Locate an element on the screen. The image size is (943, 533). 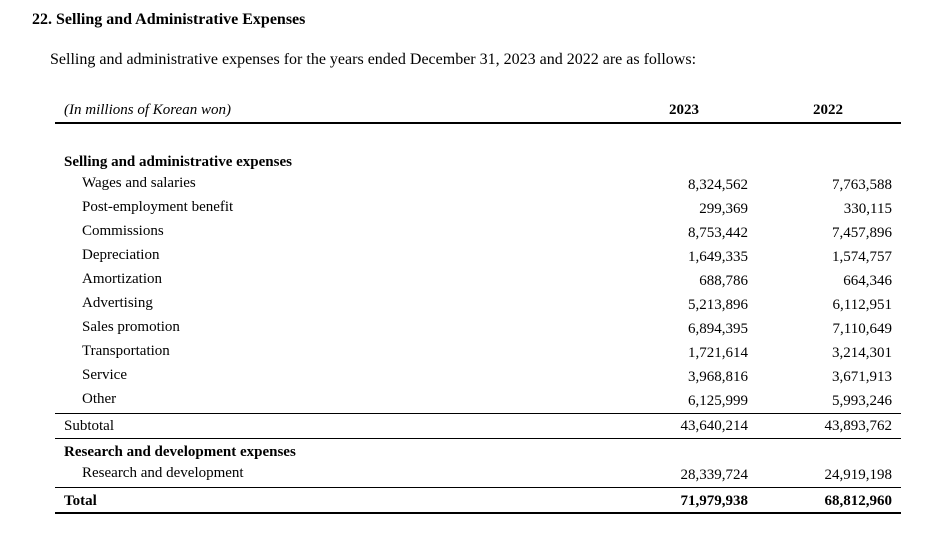
value-cell: 7,763,588 is located at coordinates (862, 185).